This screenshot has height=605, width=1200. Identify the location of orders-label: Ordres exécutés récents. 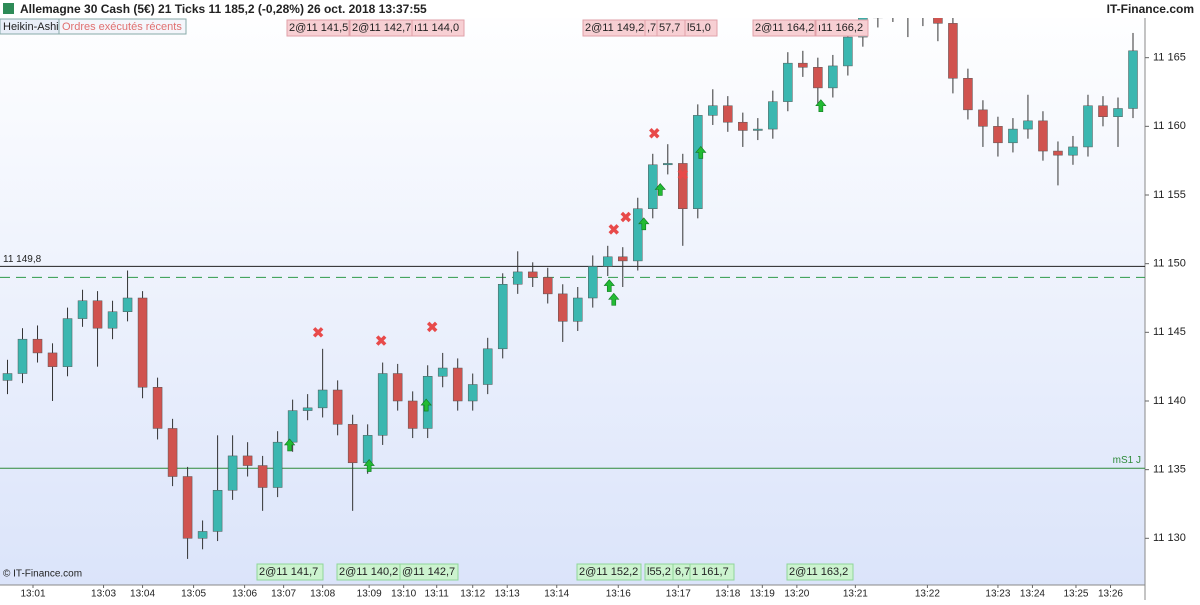
(122, 27).